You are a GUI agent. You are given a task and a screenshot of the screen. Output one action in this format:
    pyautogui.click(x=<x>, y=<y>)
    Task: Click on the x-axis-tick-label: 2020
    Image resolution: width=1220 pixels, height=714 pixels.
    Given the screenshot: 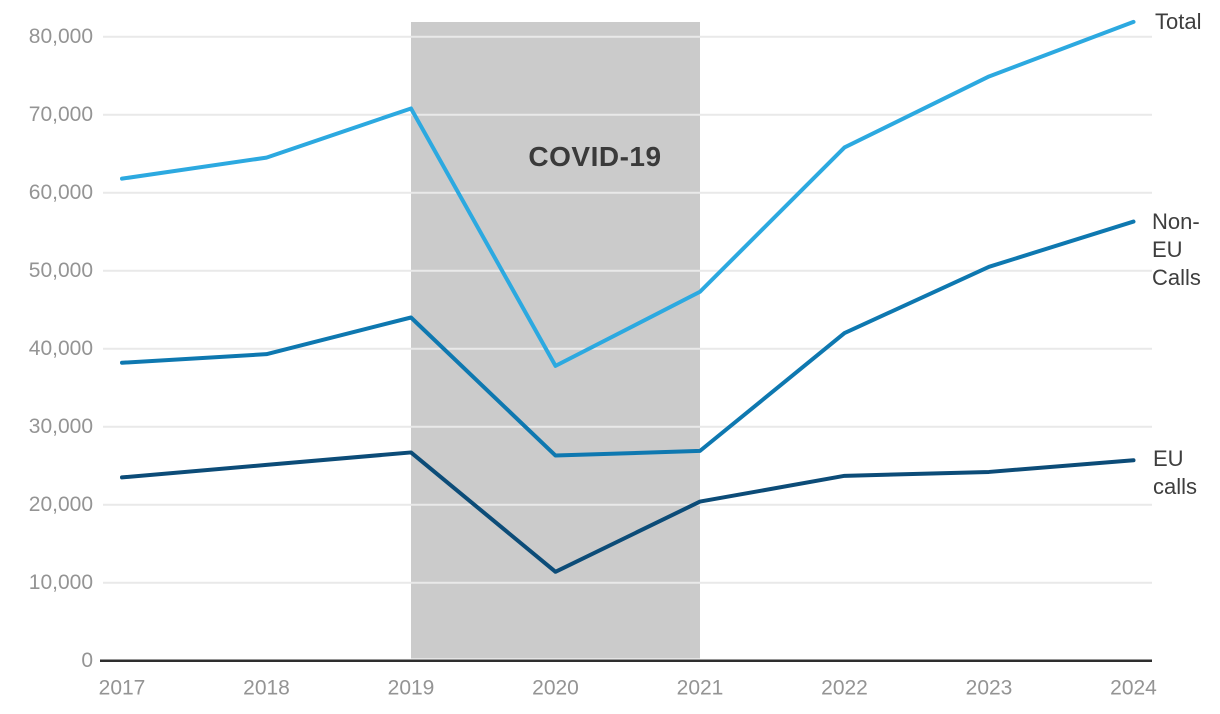 What is the action you would take?
    pyautogui.click(x=555, y=688)
    